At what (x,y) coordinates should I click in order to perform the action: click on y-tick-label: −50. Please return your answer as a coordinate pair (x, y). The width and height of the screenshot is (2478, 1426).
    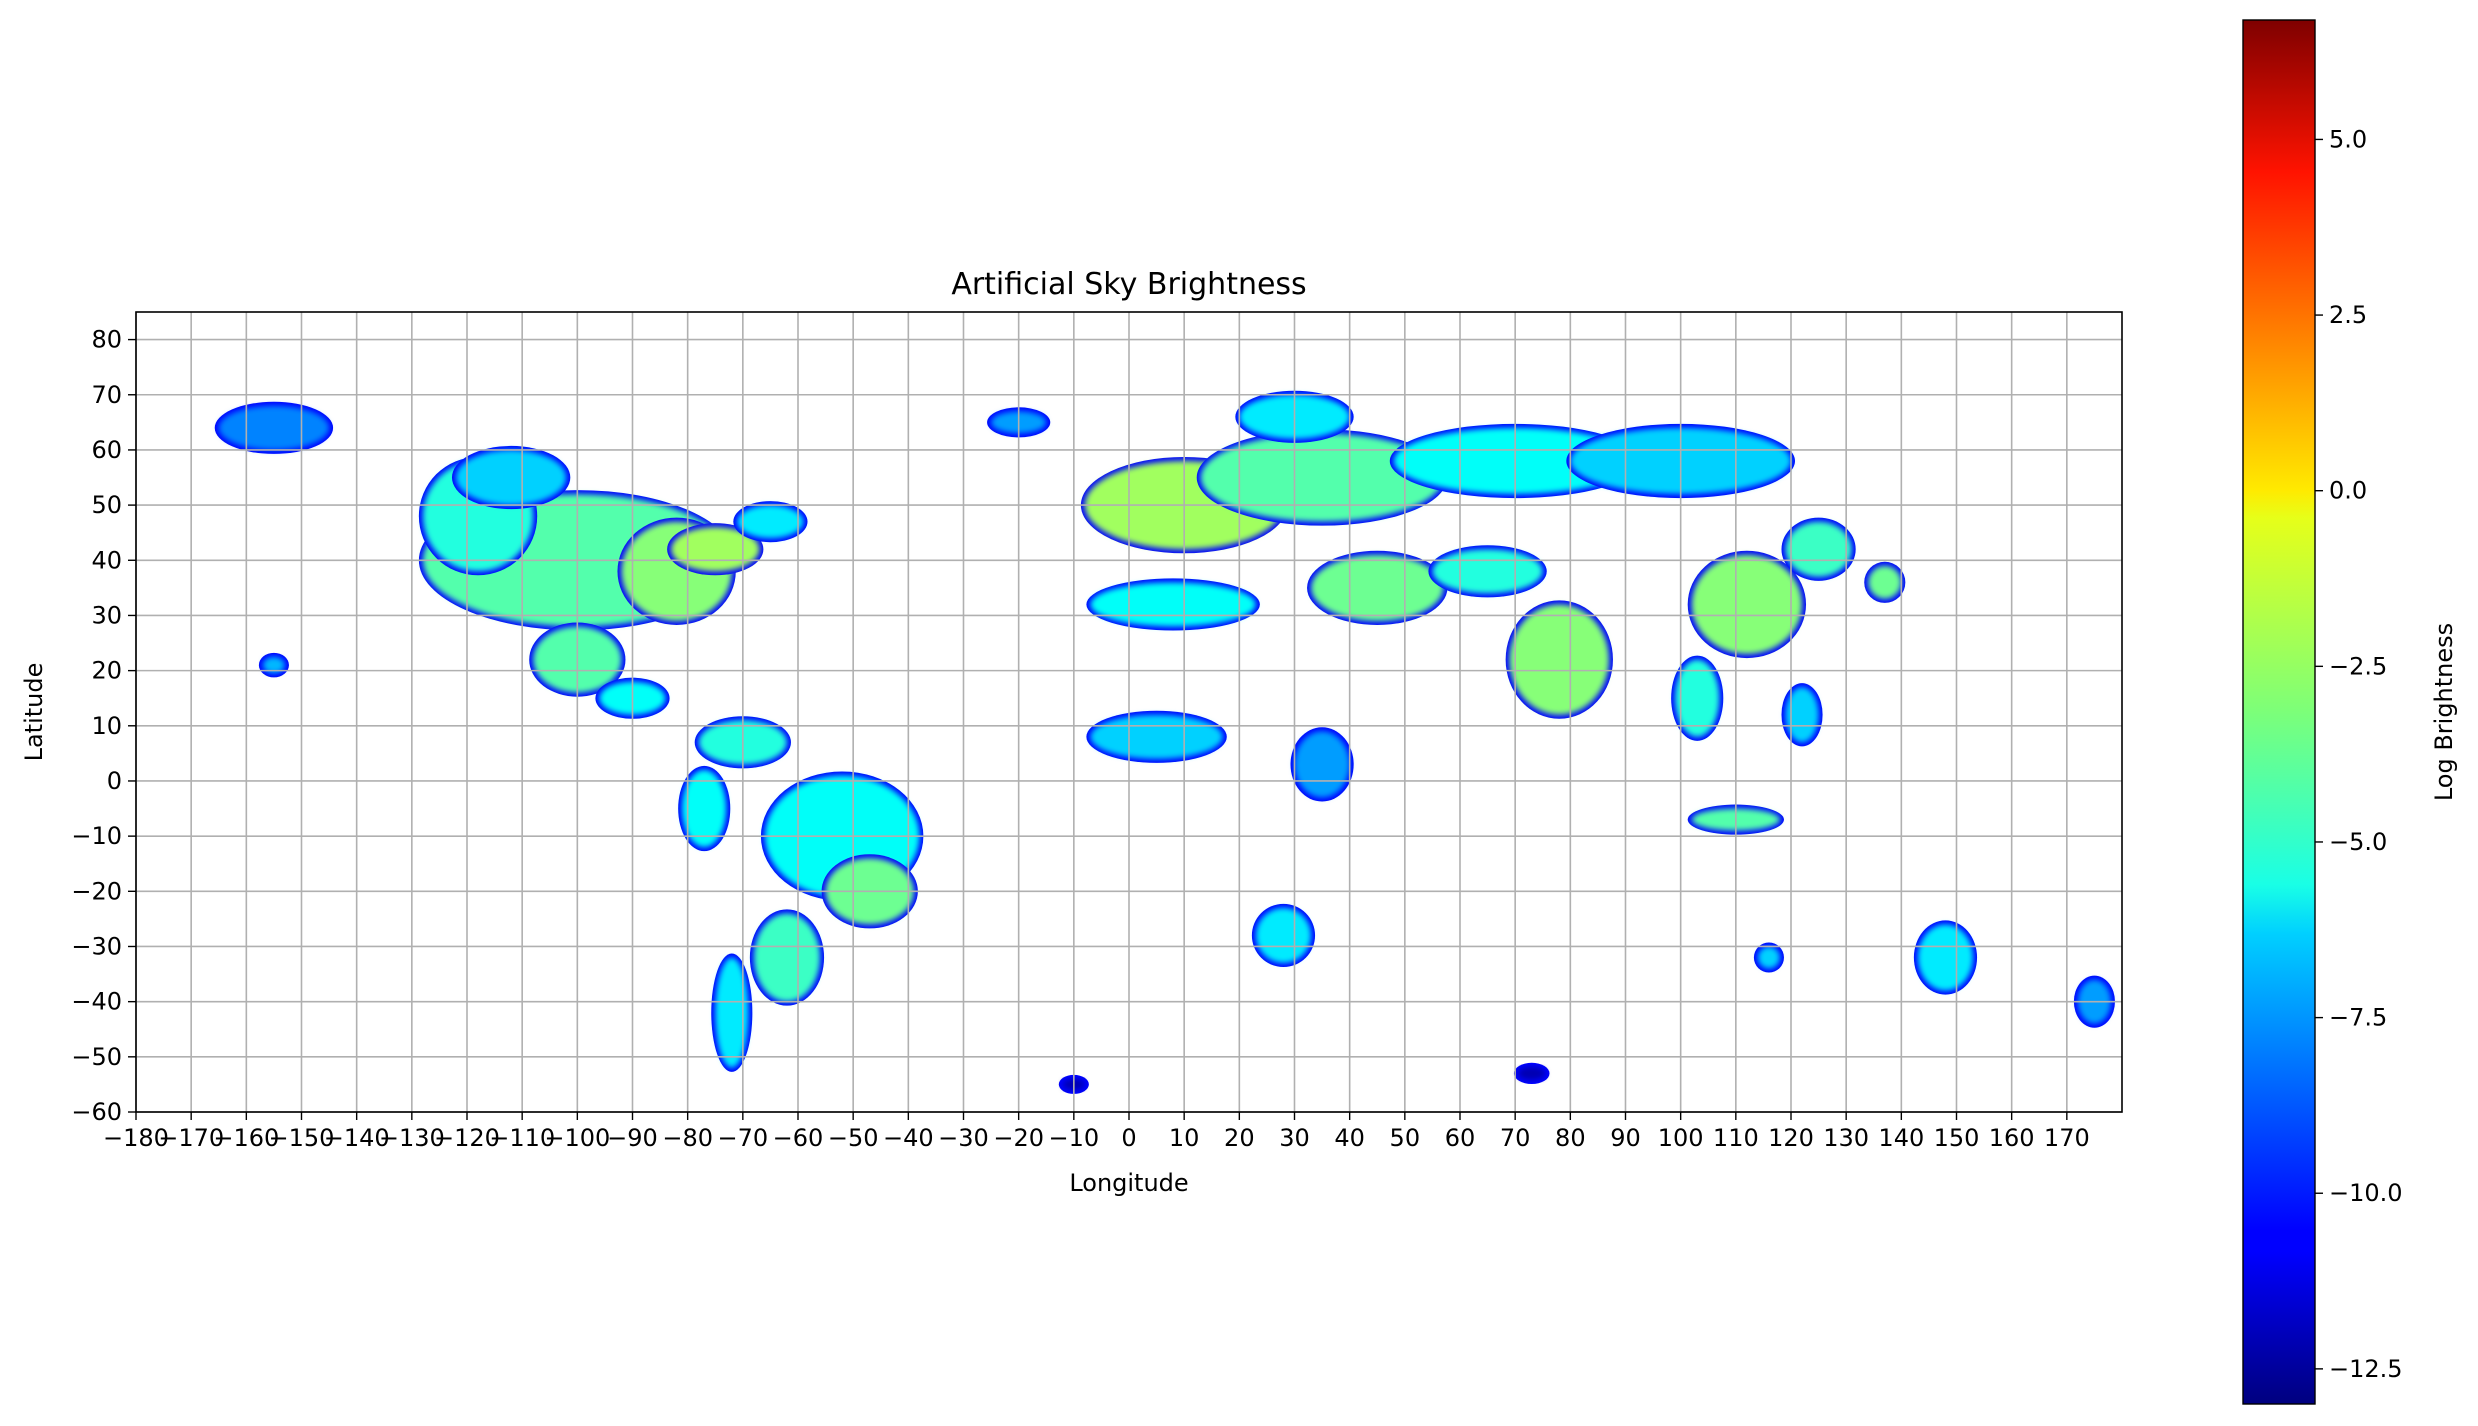
    Looking at the image, I should click on (96, 1057).